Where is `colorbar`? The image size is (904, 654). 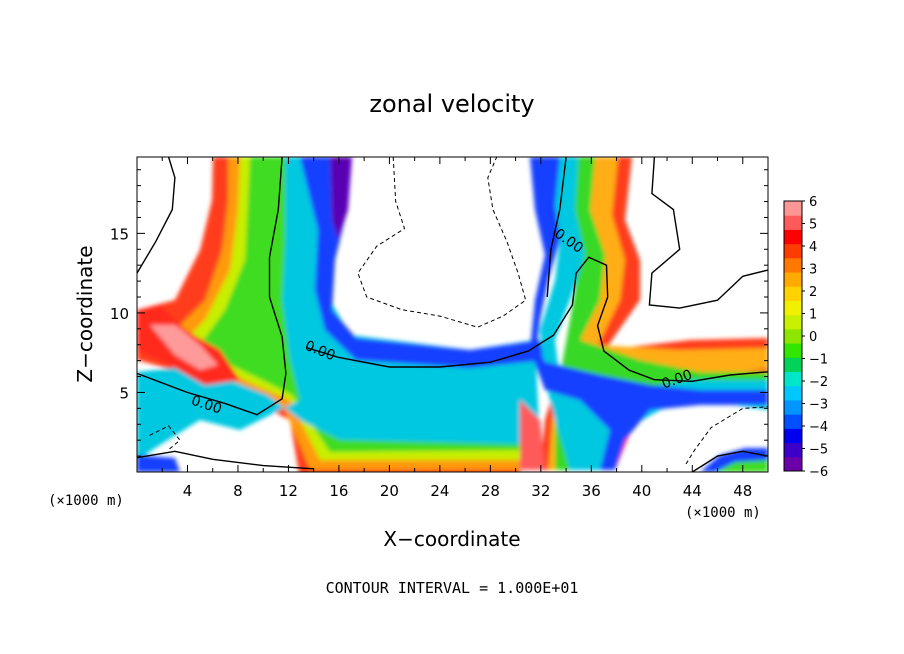 colorbar is located at coordinates (793, 336).